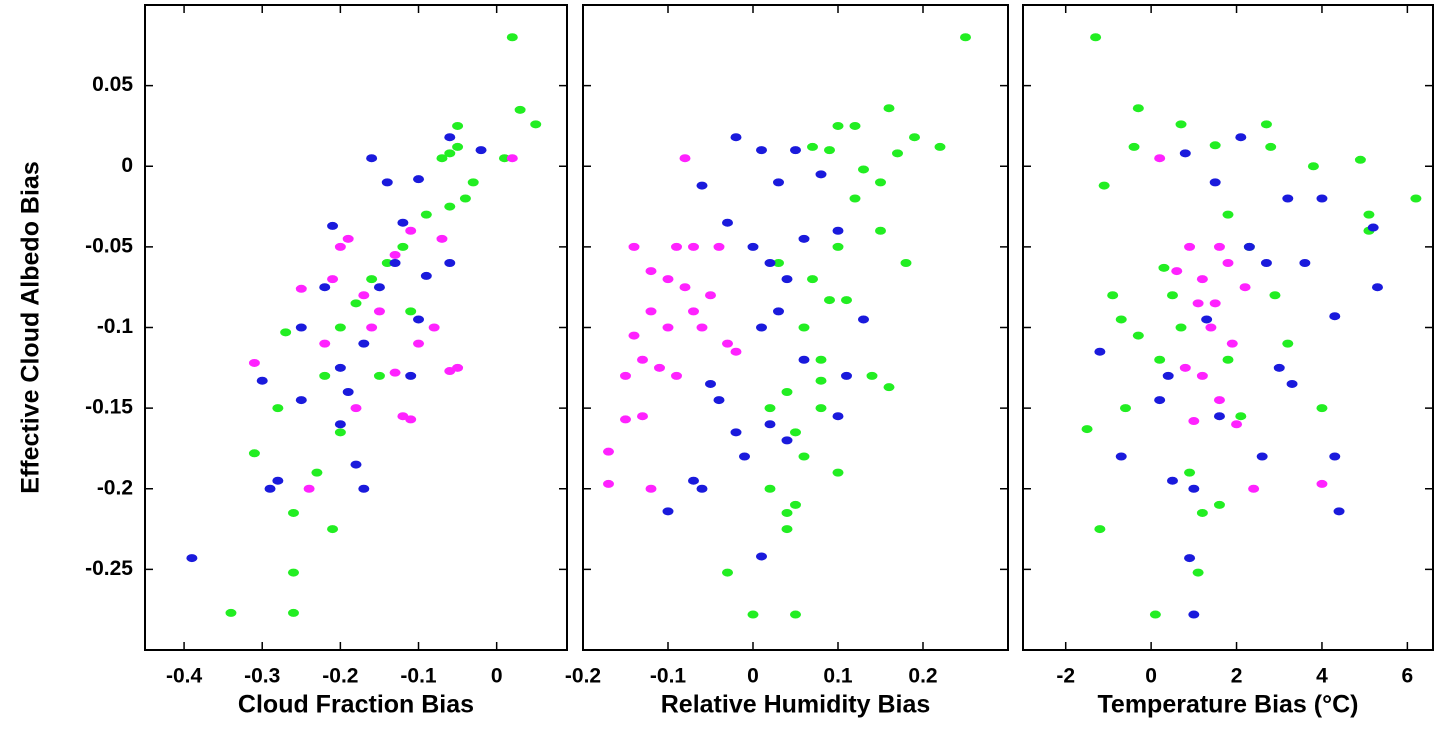 This screenshot has width=1437, height=731. Describe the element at coordinates (1151, 676) in the screenshot. I see `x-tick-label: 0` at that location.